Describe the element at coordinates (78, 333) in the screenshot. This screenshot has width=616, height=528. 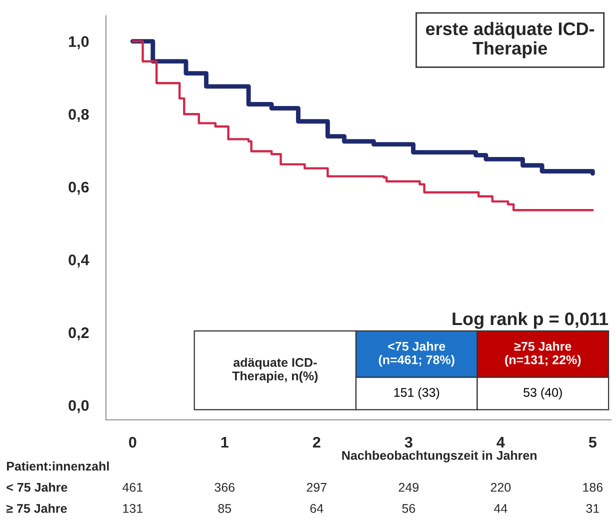
I see `y-tick-label: 0,2` at that location.